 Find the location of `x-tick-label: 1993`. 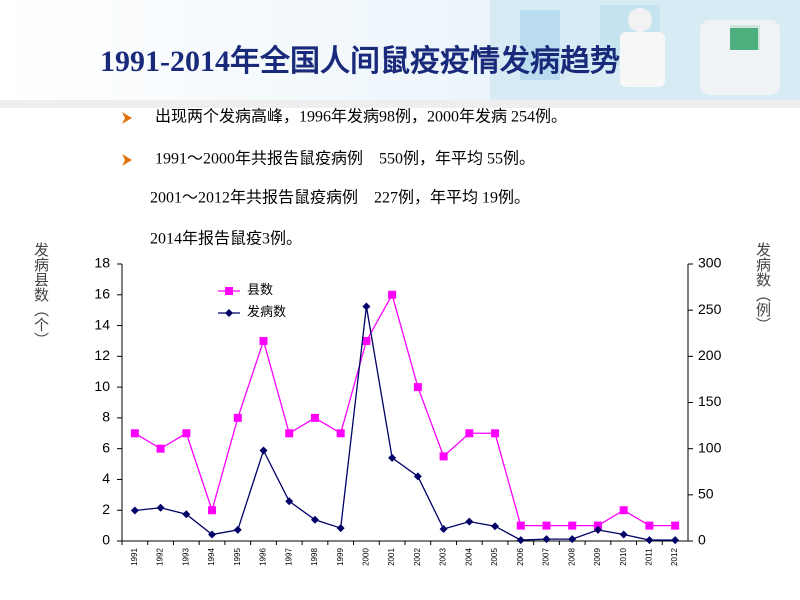

x-tick-label: 1993 is located at coordinates (185, 557).